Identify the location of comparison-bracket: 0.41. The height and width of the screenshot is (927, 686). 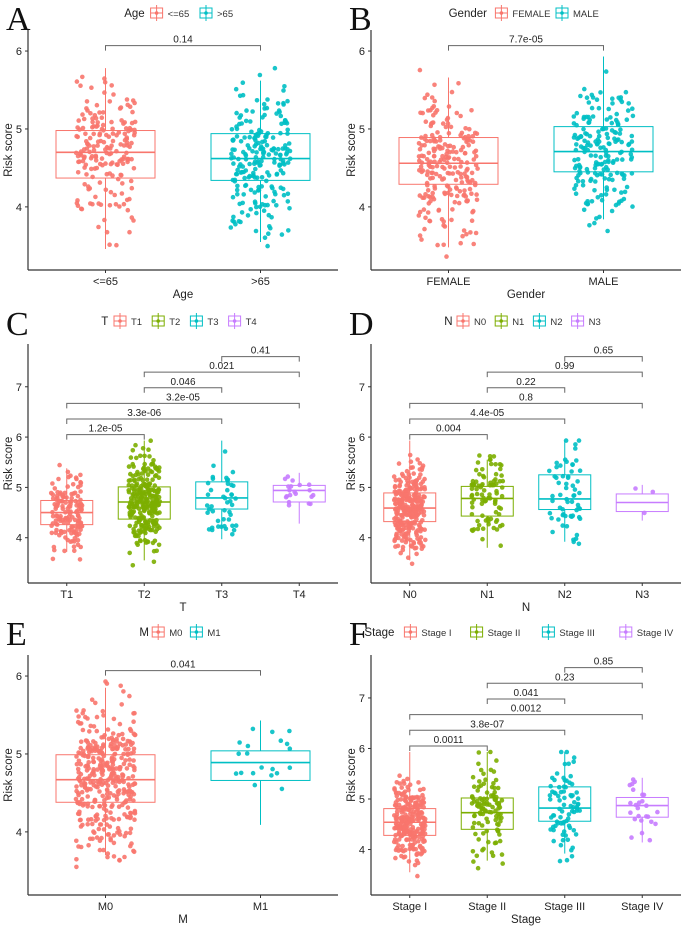
(260, 354).